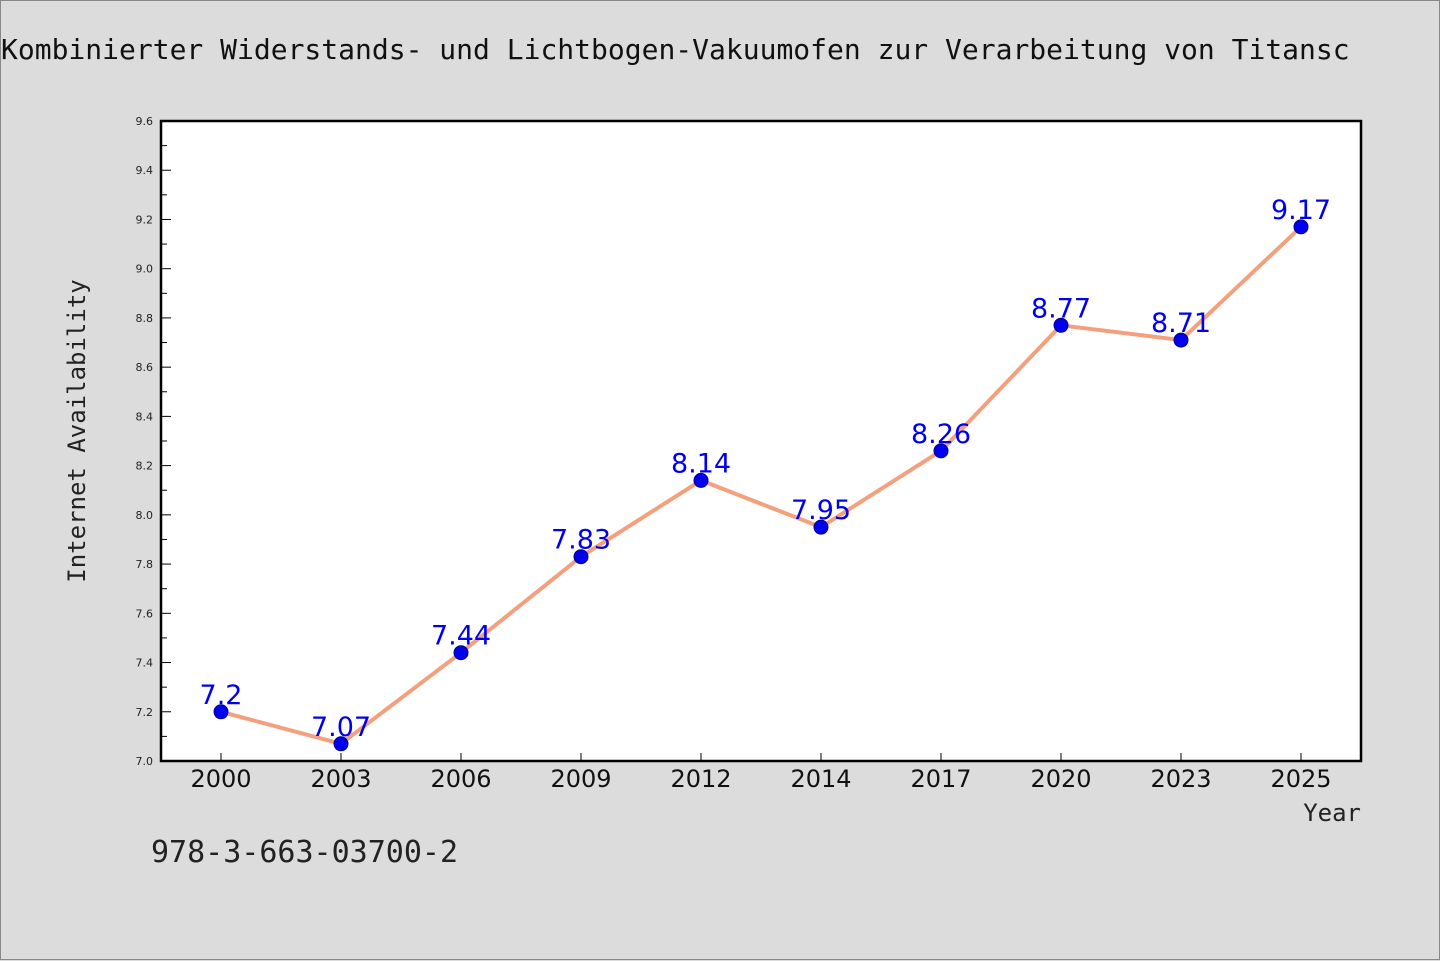 The width and height of the screenshot is (1440, 961). Describe the element at coordinates (145, 318) in the screenshot. I see `y-tick-label: 8.8` at that location.